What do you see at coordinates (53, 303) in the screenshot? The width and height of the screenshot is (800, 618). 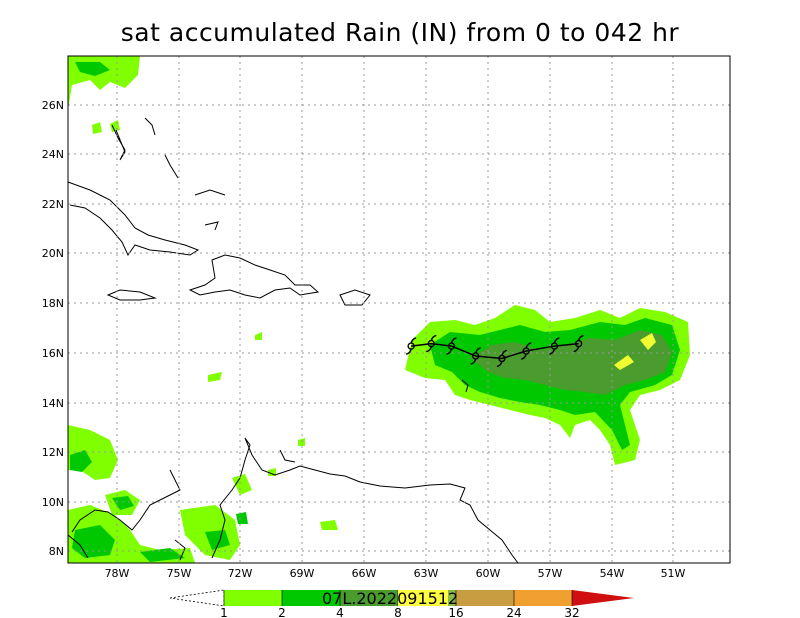 I see `lat-label: 18N` at bounding box center [53, 303].